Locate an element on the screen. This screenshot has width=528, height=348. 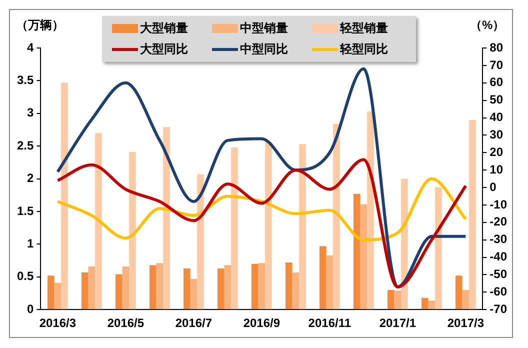
x-tick-label: 2017/1 is located at coordinates (397, 323).